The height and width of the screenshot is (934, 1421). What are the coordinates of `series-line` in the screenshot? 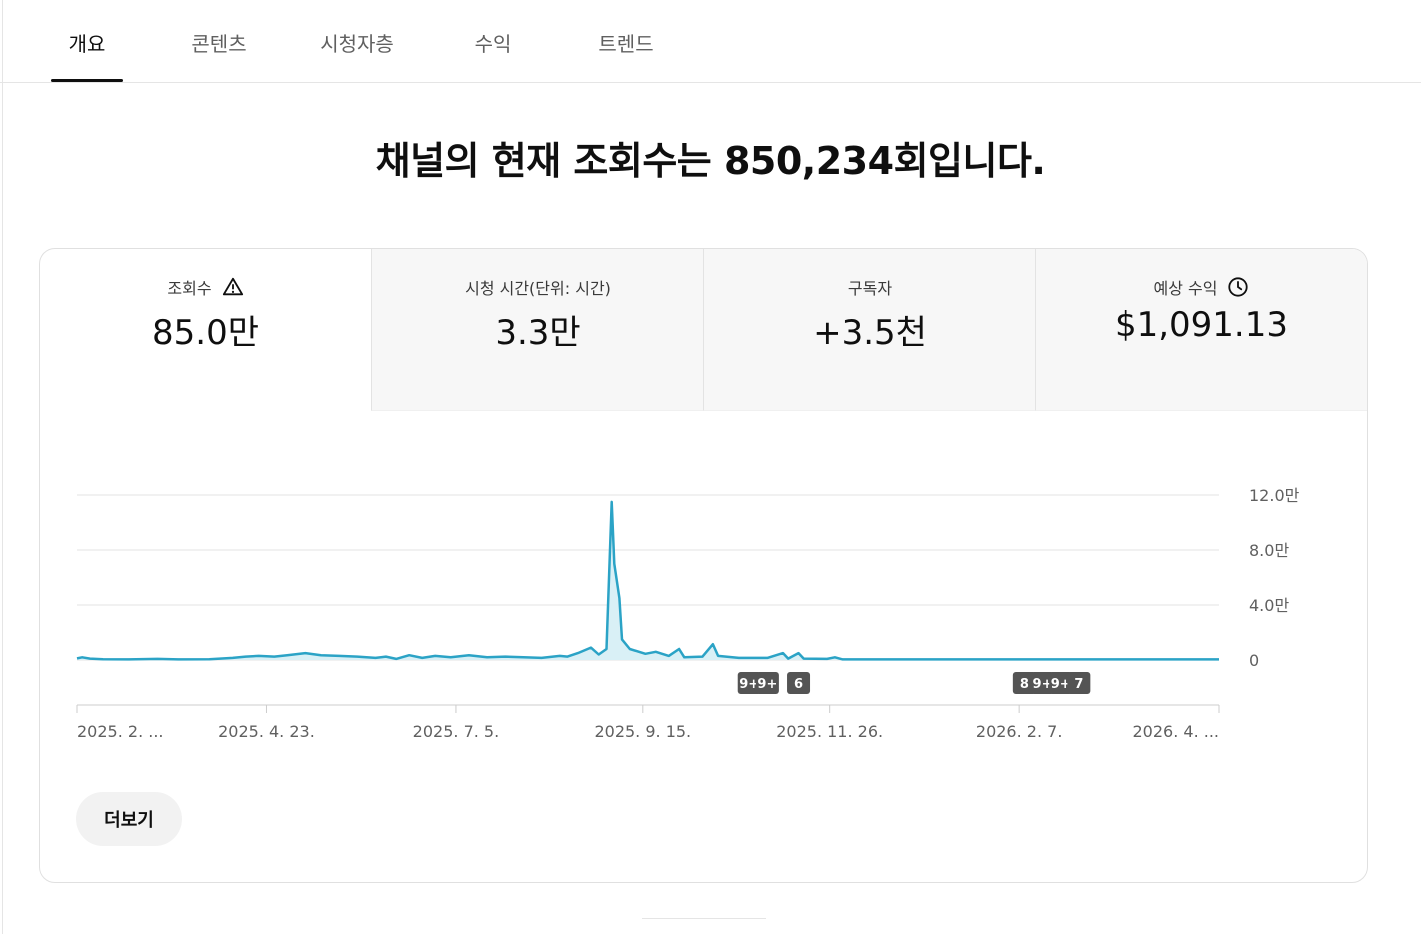 It's located at (647, 580).